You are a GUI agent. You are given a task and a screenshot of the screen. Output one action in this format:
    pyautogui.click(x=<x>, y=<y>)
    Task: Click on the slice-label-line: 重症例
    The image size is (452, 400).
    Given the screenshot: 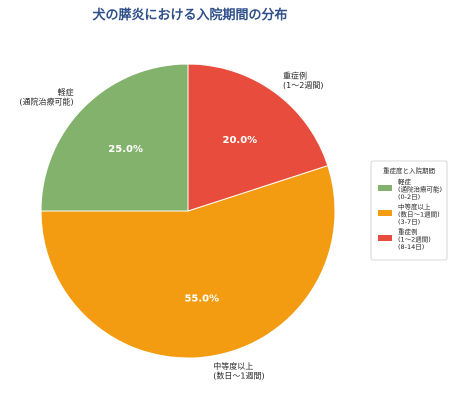 What is the action you would take?
    pyautogui.click(x=295, y=75)
    